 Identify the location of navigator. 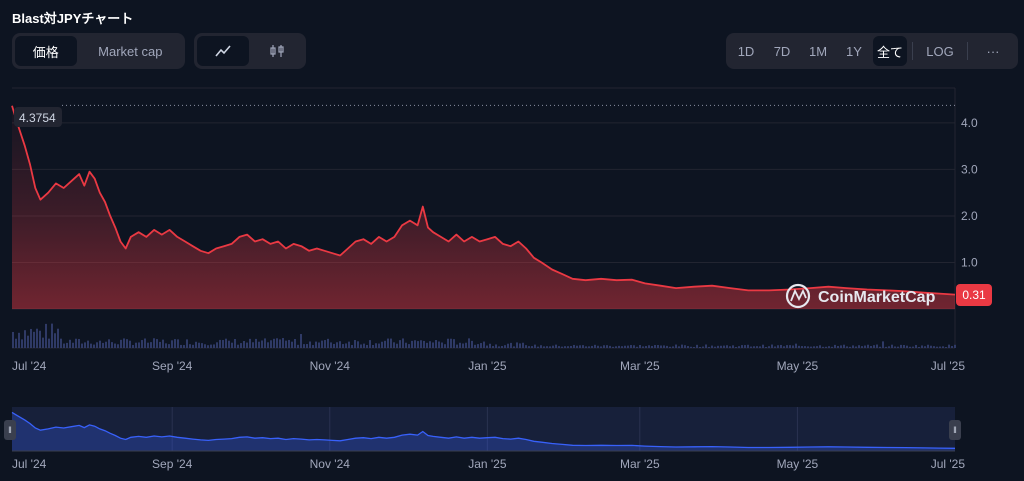
(483, 429).